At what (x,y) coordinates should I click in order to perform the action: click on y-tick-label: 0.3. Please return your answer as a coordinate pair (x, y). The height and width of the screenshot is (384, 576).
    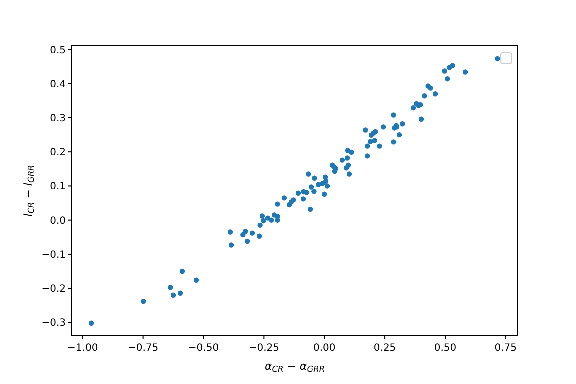
    Looking at the image, I should click on (58, 118).